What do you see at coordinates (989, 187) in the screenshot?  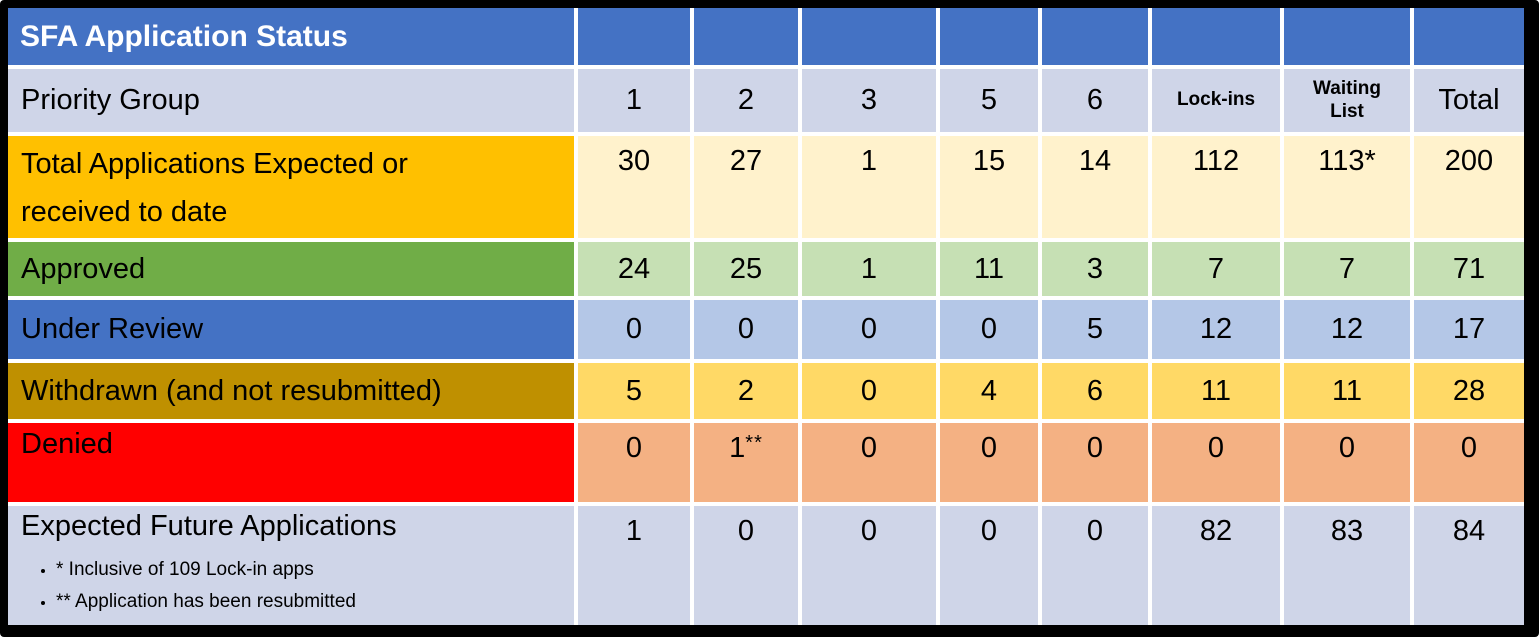 I see `value-cell: 15` at bounding box center [989, 187].